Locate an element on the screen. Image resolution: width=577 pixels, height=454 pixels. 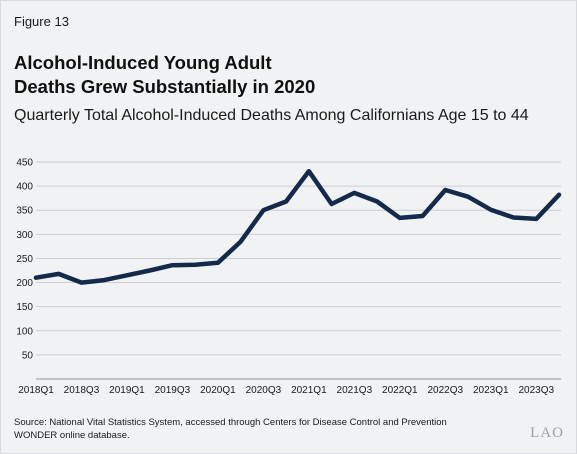
y-tick-label: 400 is located at coordinates (24, 187).